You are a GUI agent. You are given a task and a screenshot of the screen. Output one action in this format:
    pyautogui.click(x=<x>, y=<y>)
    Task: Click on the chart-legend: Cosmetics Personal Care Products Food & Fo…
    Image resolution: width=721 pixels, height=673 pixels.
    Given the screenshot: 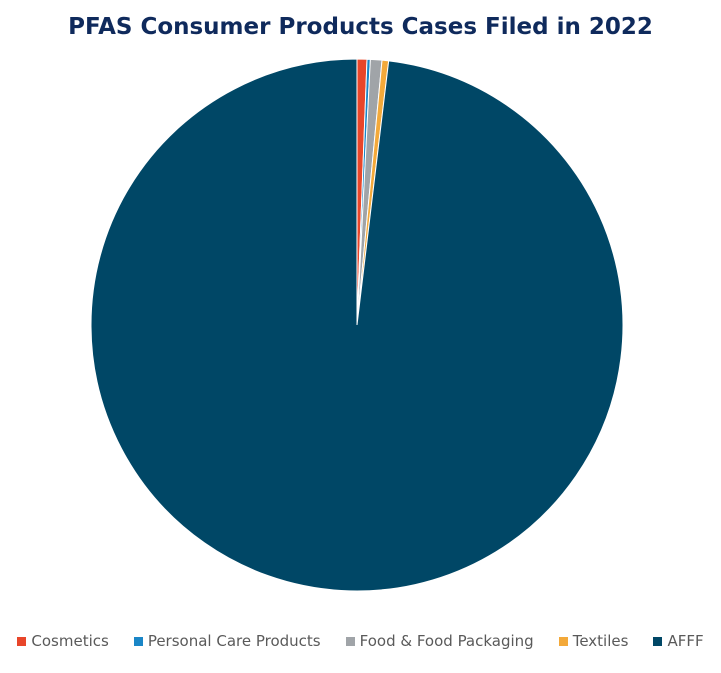 What is the action you would take?
    pyautogui.click(x=360, y=641)
    